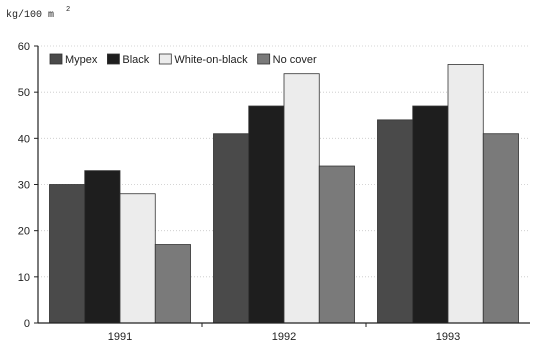 Image resolution: width=533 pixels, height=345 pixels. Describe the element at coordinates (284, 337) in the screenshot. I see `x-tick-label: 1992` at that location.